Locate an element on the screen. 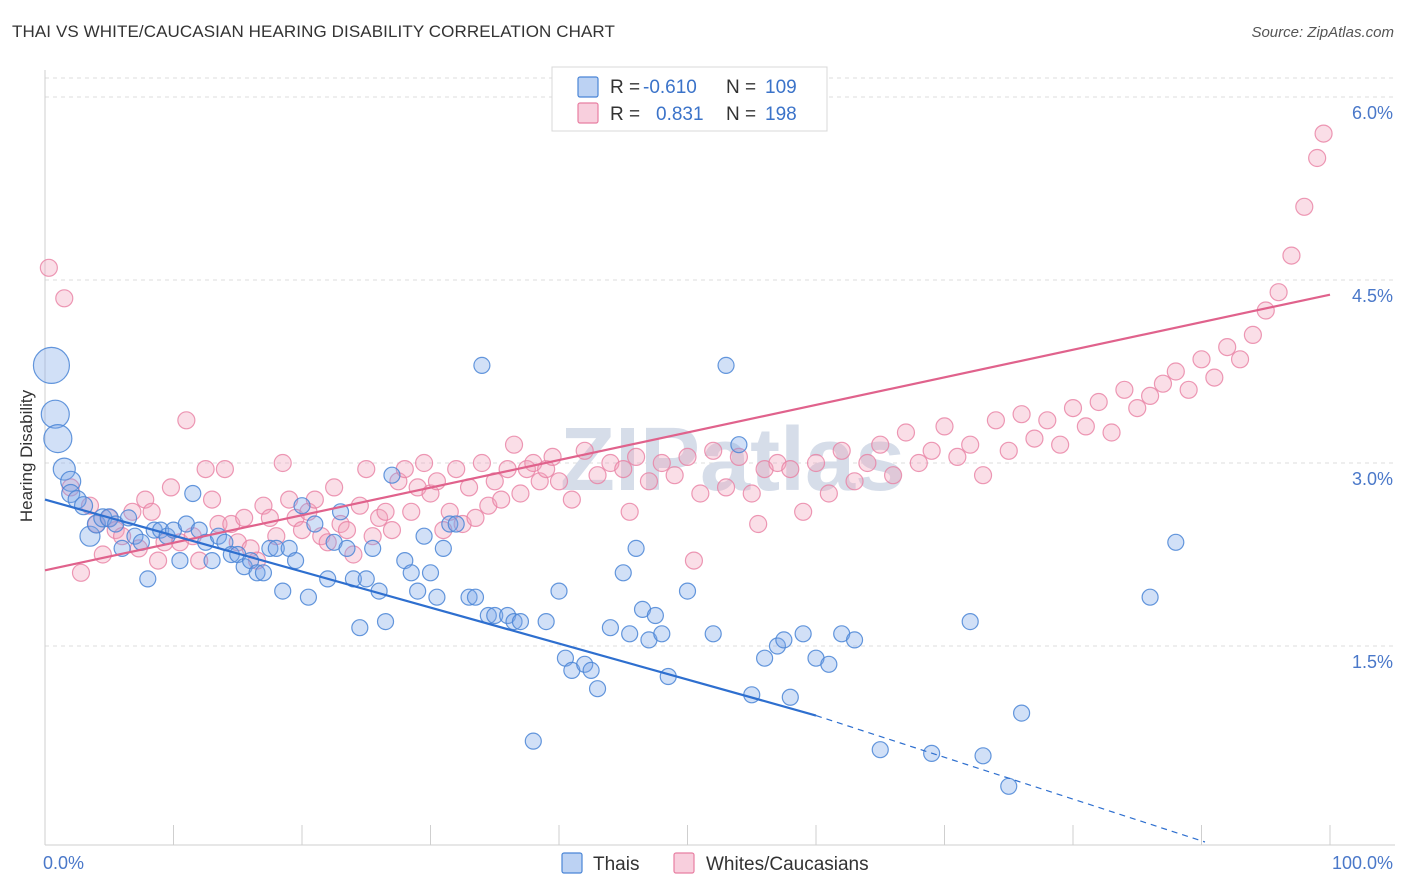  stats-legend: R = -0.610 N = 109 R = 0.831 N = 198 is located at coordinates (689, 99).